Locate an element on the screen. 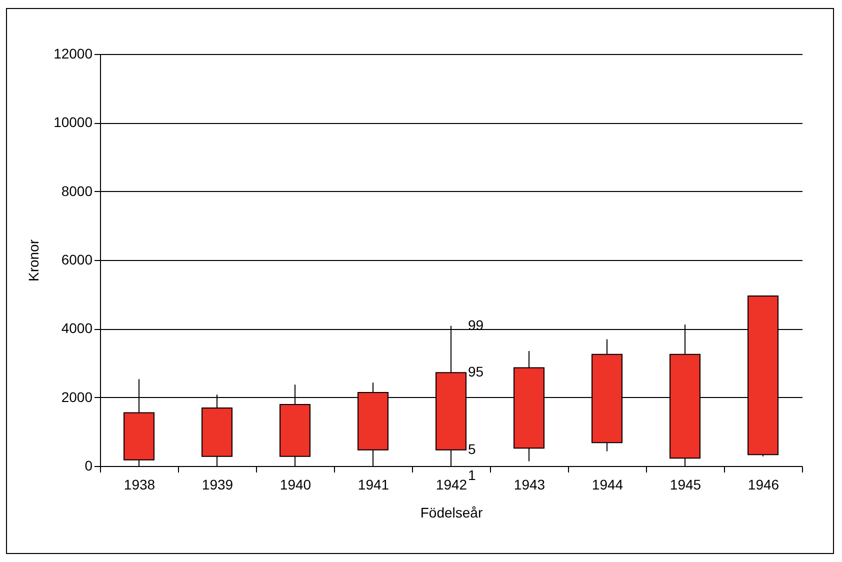 This screenshot has height=562, width=842. y-tick-label: 0 is located at coordinates (88, 466).